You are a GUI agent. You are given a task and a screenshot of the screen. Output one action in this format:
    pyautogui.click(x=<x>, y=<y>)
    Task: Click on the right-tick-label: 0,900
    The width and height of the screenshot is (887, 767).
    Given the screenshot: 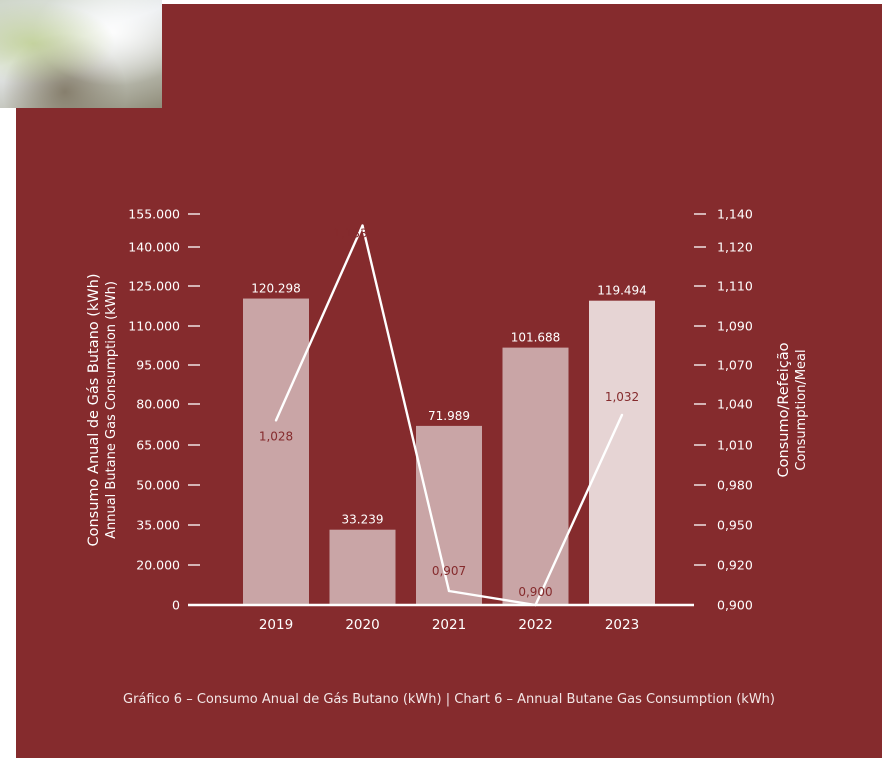 What is the action you would take?
    pyautogui.click(x=735, y=605)
    